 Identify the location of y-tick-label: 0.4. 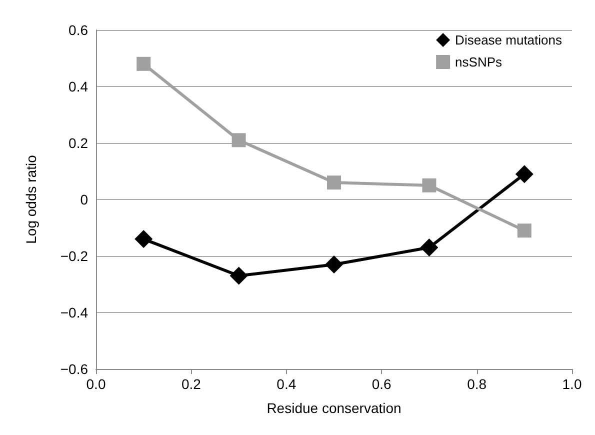
(78, 86).